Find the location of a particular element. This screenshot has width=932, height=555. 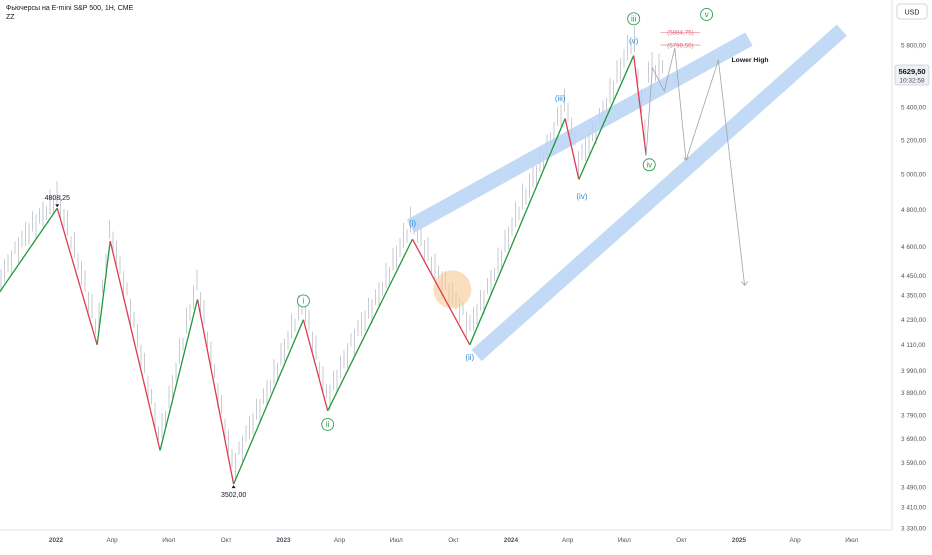

chart-header: Фьючерсы на E-mini S&P 500, 1H, CME ZZ is located at coordinates (69, 13).